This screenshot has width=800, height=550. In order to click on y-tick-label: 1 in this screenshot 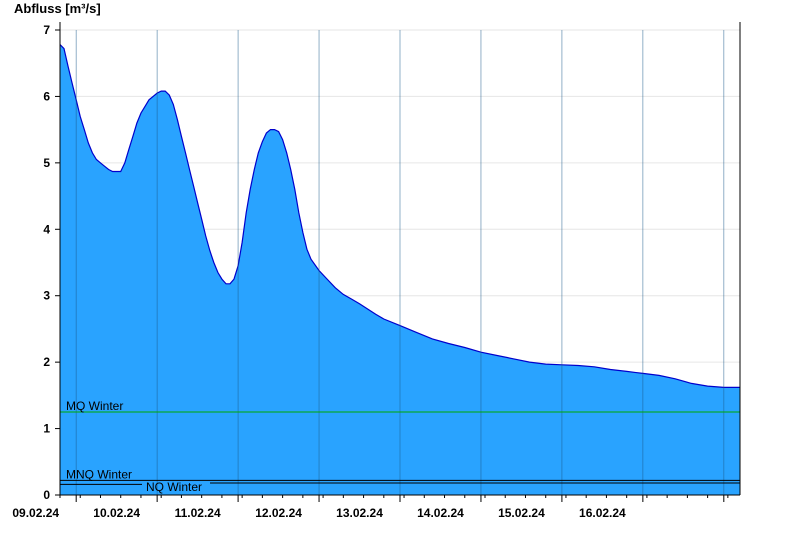, I will do `click(46, 429)`.